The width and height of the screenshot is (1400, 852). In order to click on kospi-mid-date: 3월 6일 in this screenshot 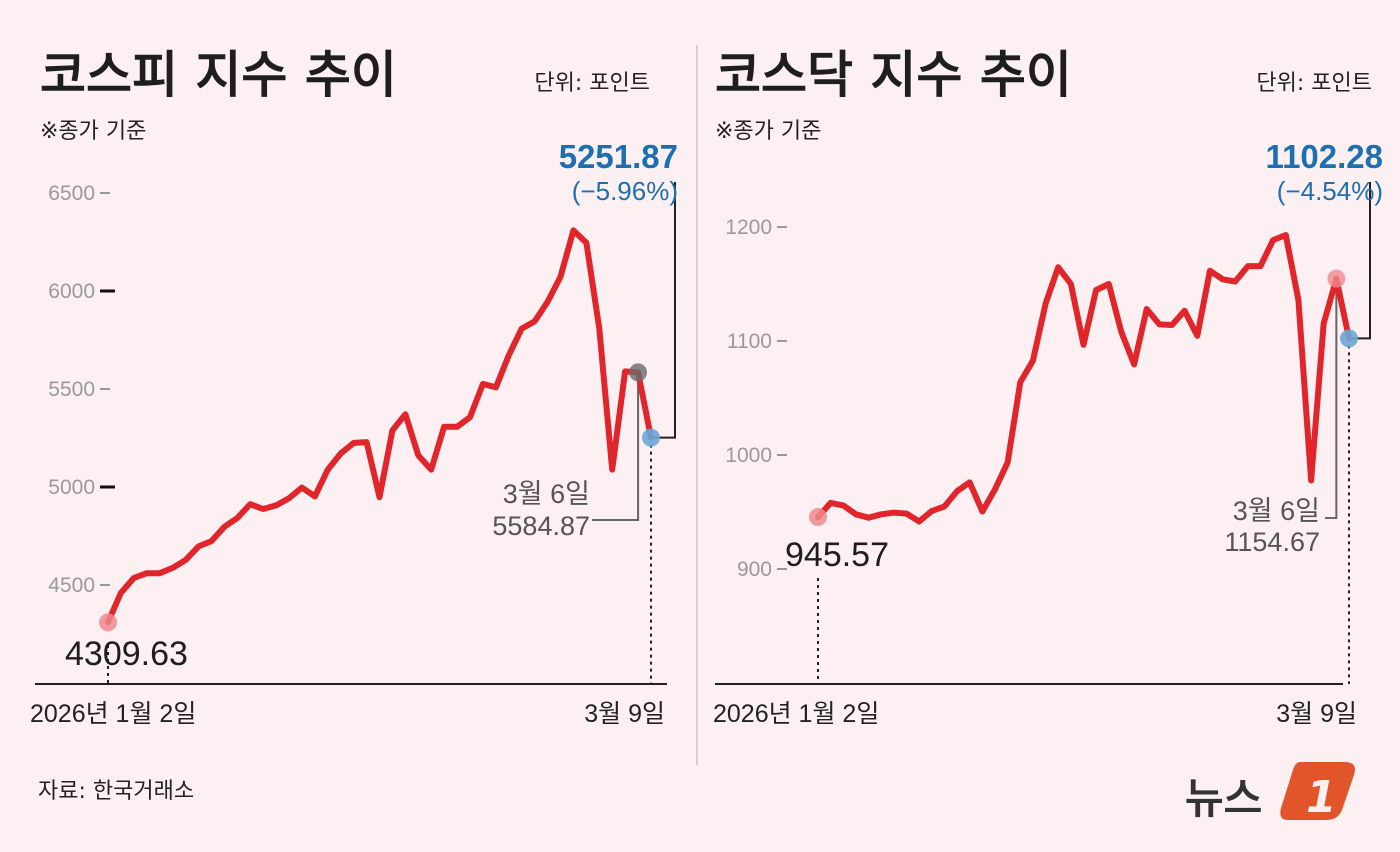, I will do `click(546, 494)`.